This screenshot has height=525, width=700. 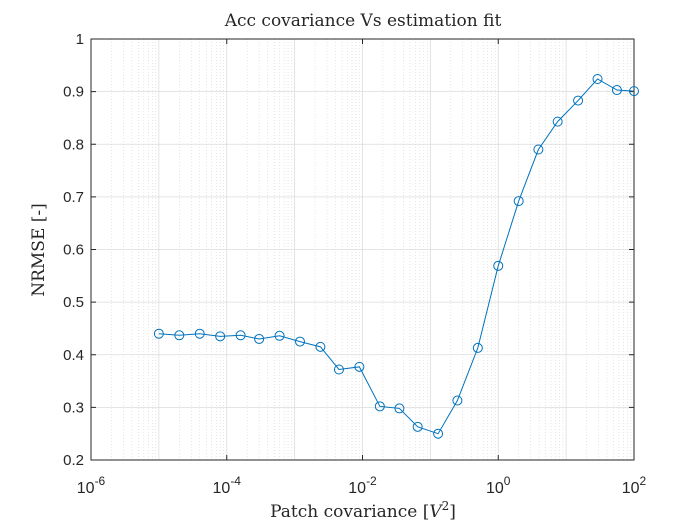 I want to click on y-tick-label: 1, so click(x=80, y=39).